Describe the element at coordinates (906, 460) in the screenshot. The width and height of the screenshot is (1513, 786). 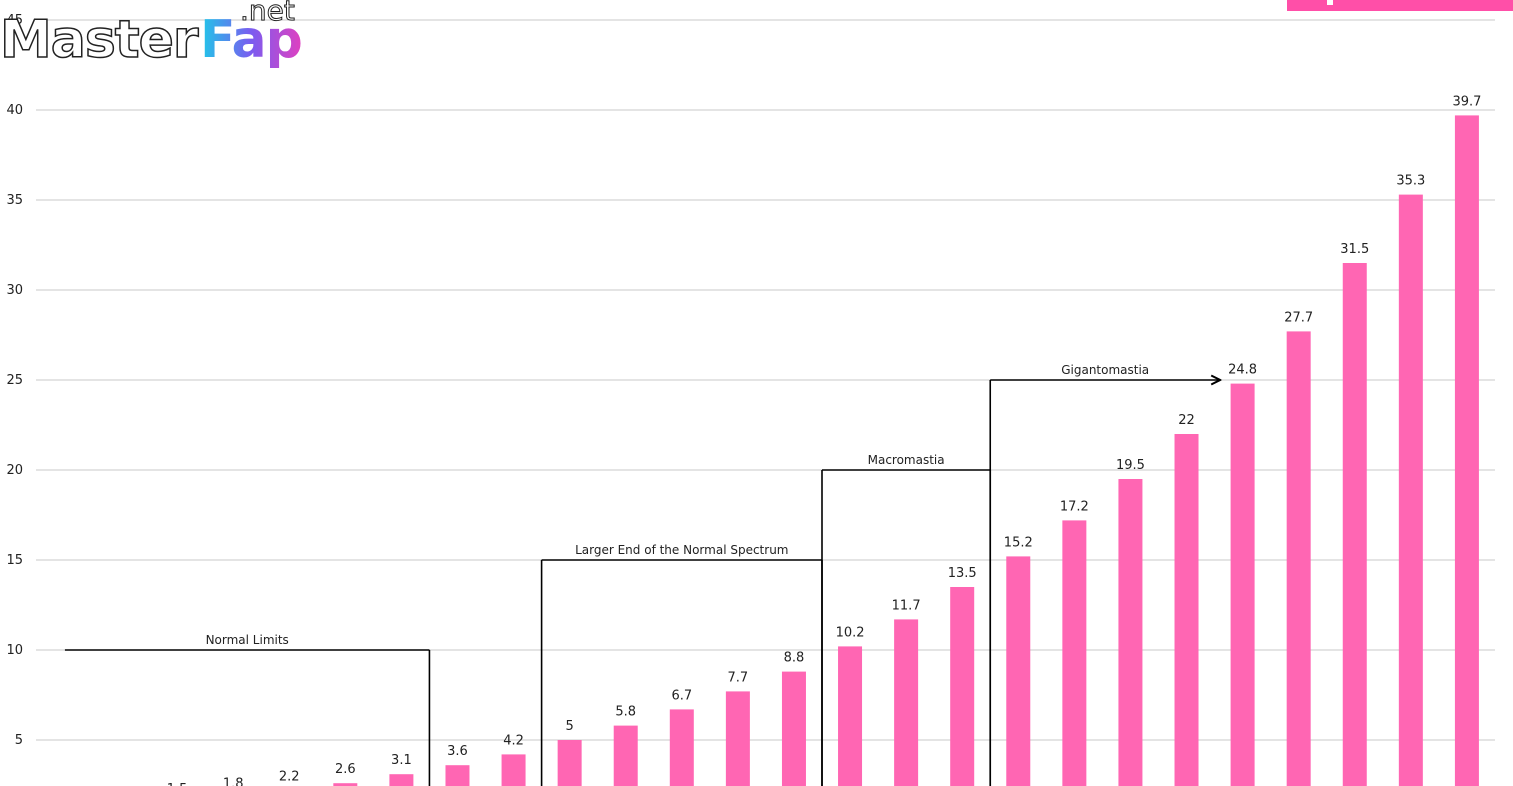
I see `annotation-label: Macromastia` at that location.